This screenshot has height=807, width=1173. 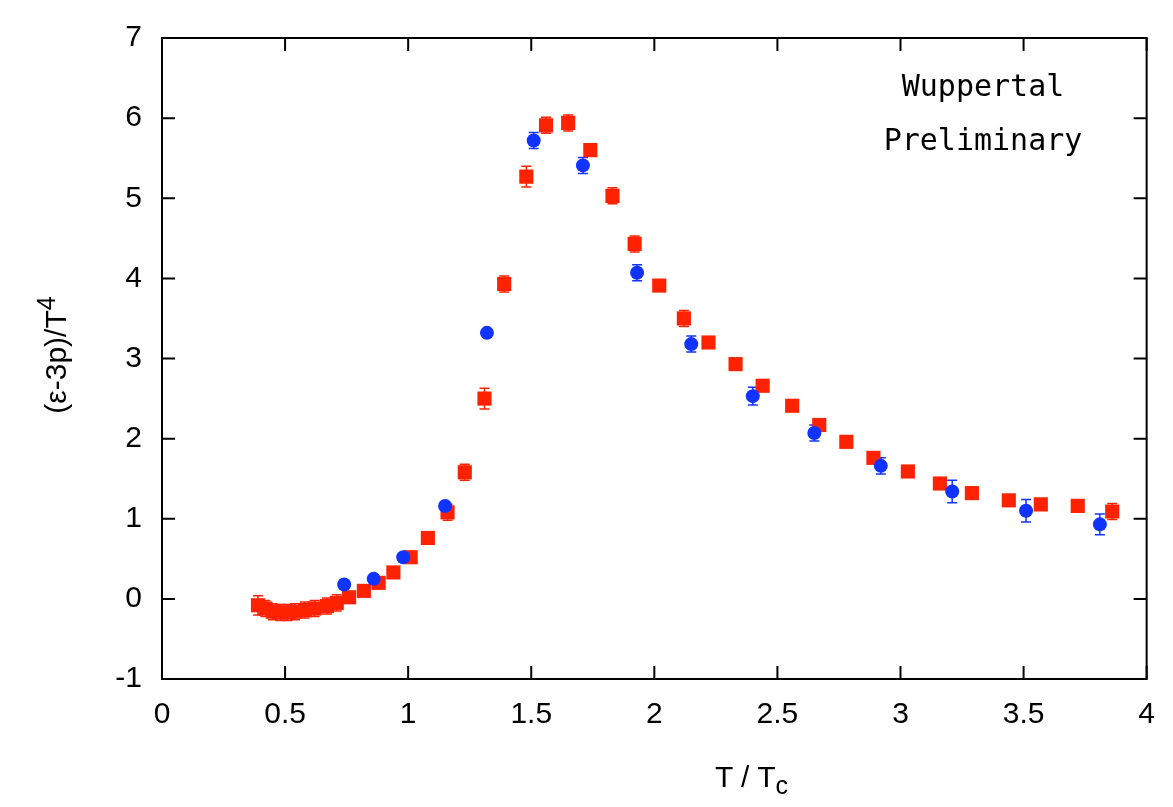 What do you see at coordinates (128, 677) in the screenshot?
I see `y-tick-label: -1` at bounding box center [128, 677].